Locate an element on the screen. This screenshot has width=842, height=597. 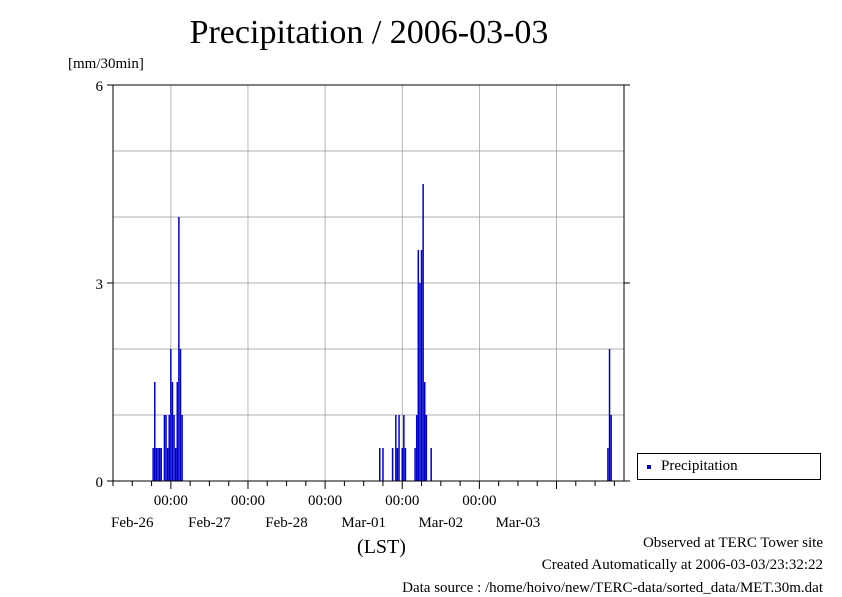
chart-title: Precipitation / 2006-03-03 is located at coordinates (369, 32).